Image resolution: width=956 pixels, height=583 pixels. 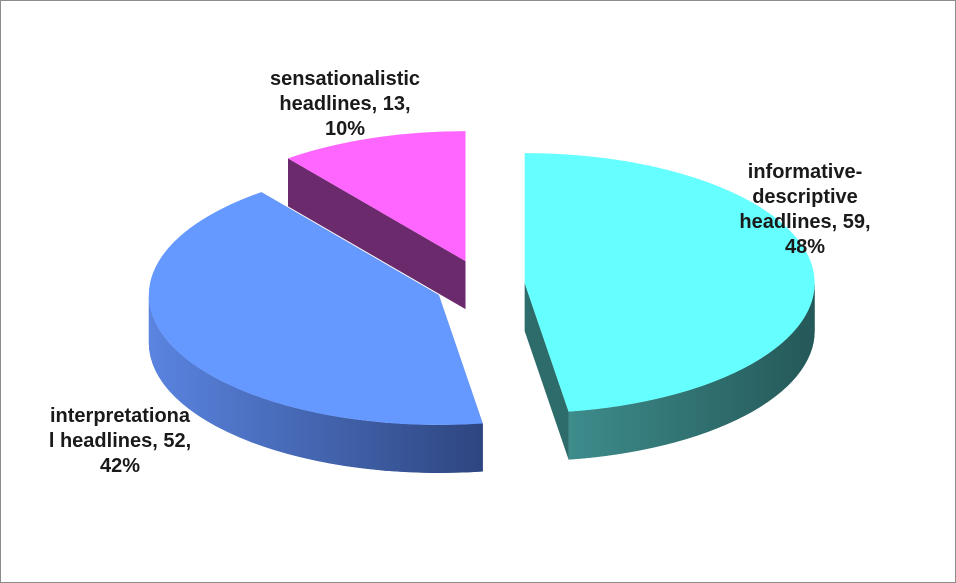 I want to click on label-line: descriptive, so click(x=805, y=197).